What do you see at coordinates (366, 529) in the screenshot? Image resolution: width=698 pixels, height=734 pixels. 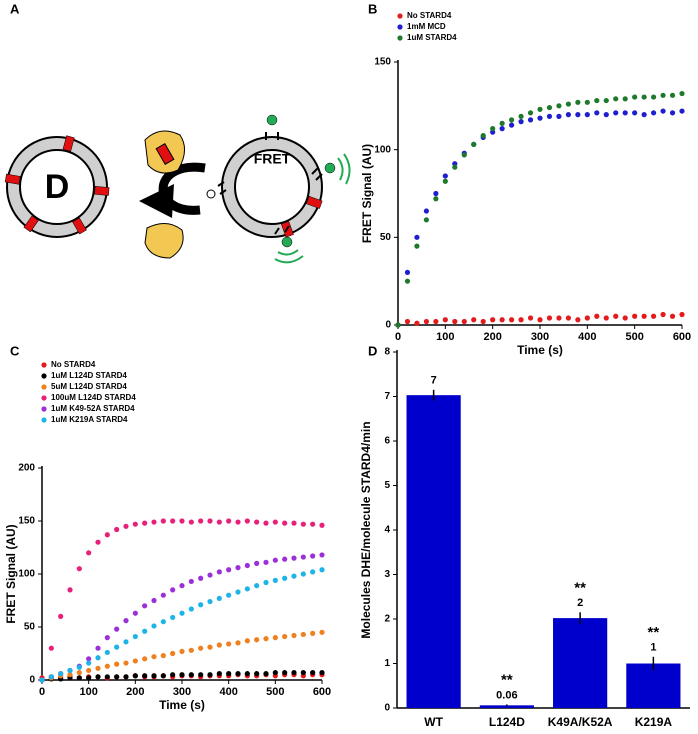 I see `y-axis-label: Molecules DHE/molecule STARD4/min` at bounding box center [366, 529].